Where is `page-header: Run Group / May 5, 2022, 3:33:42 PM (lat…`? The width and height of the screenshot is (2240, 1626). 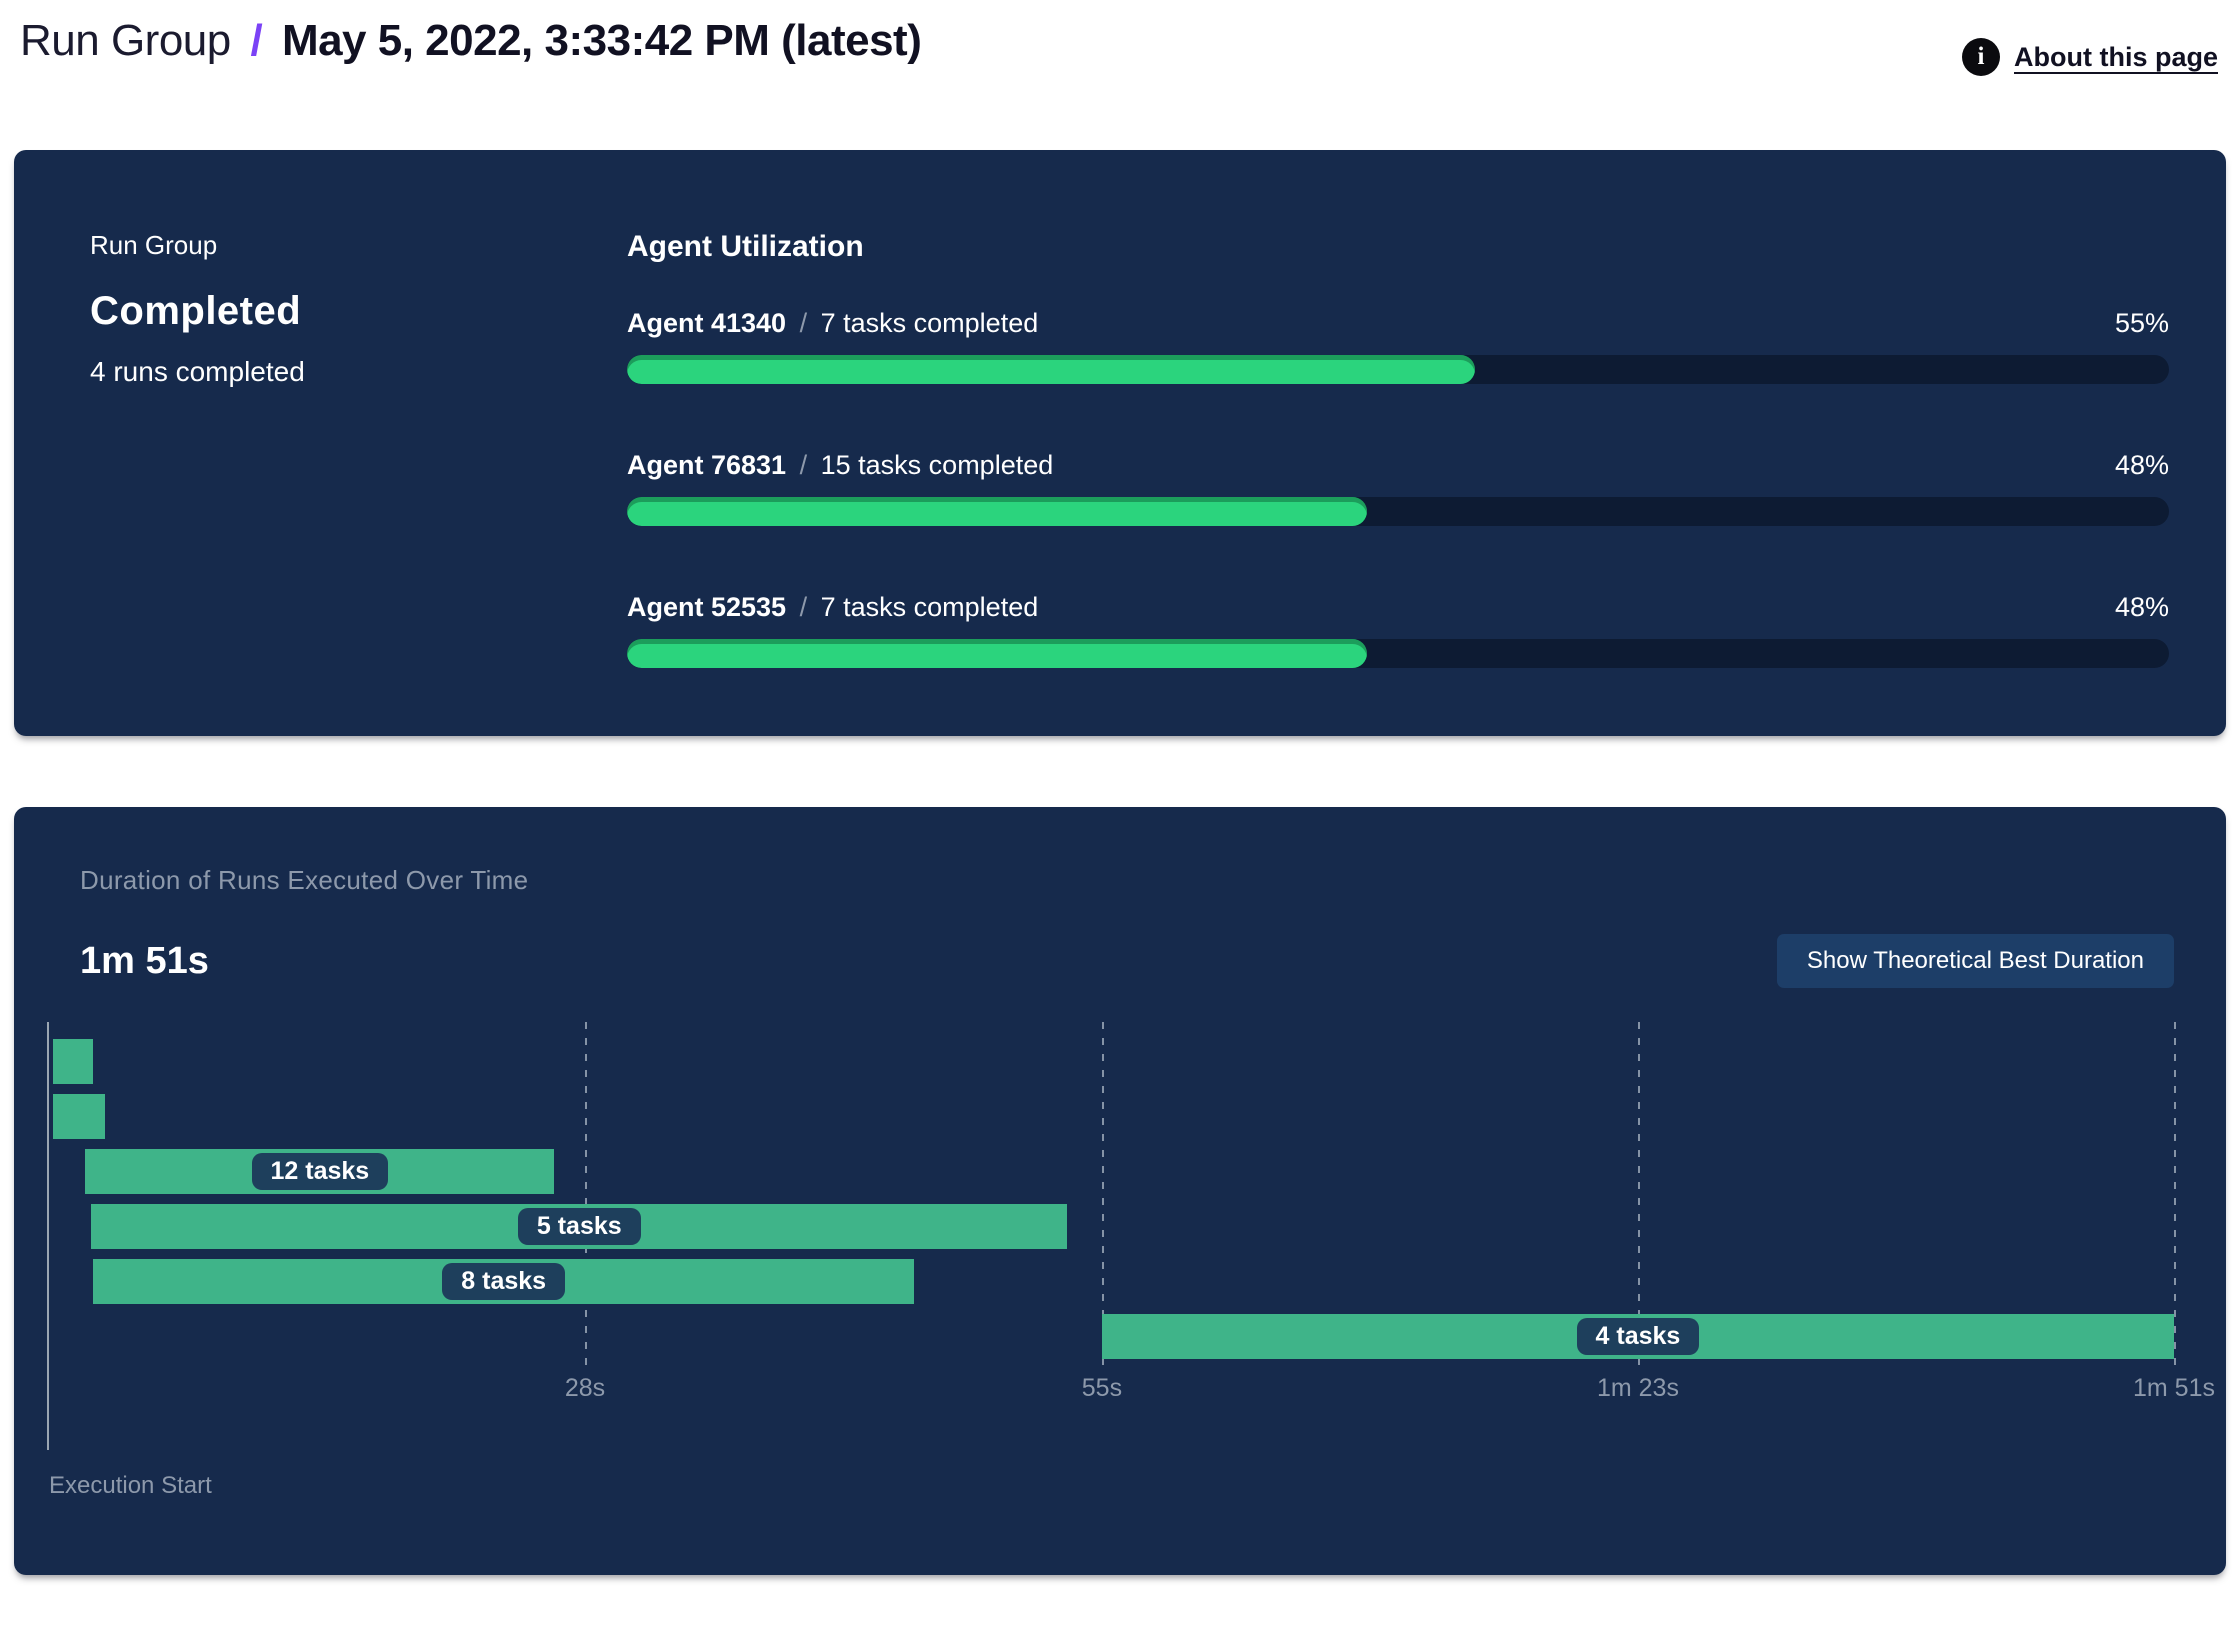
page-header: Run Group / May 5, 2022, 3:33:42 PM (lat… is located at coordinates (1120, 75).